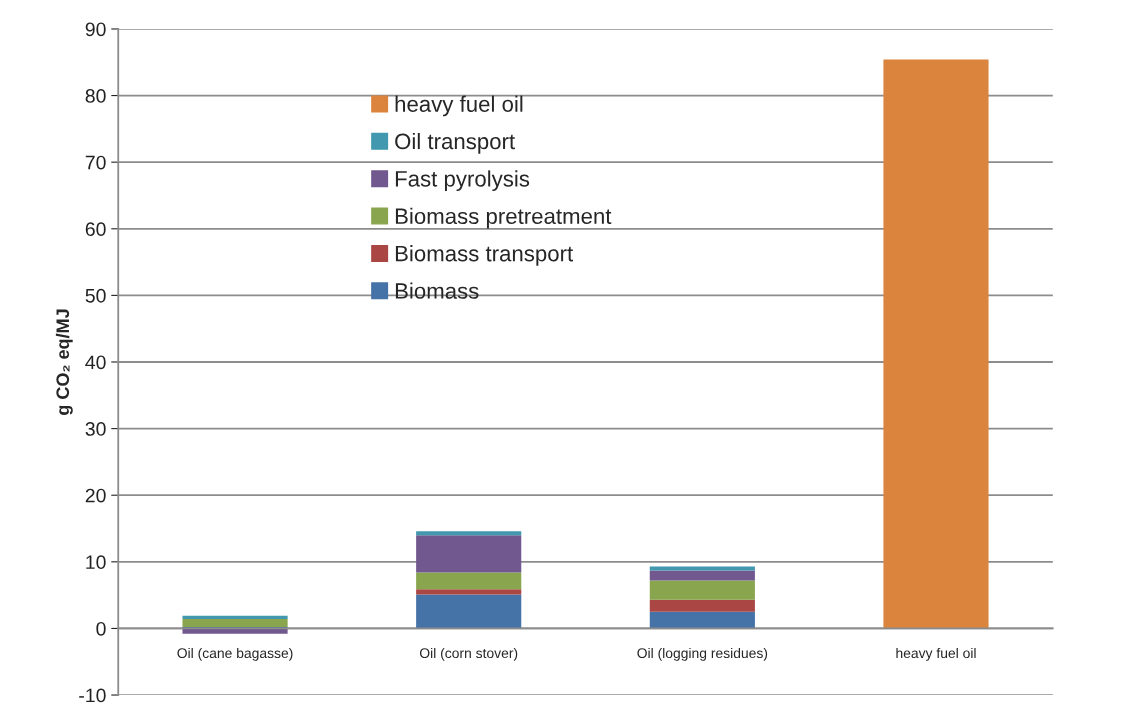 The height and width of the screenshot is (724, 1126). I want to click on y-tick-label: 80, so click(95, 96).